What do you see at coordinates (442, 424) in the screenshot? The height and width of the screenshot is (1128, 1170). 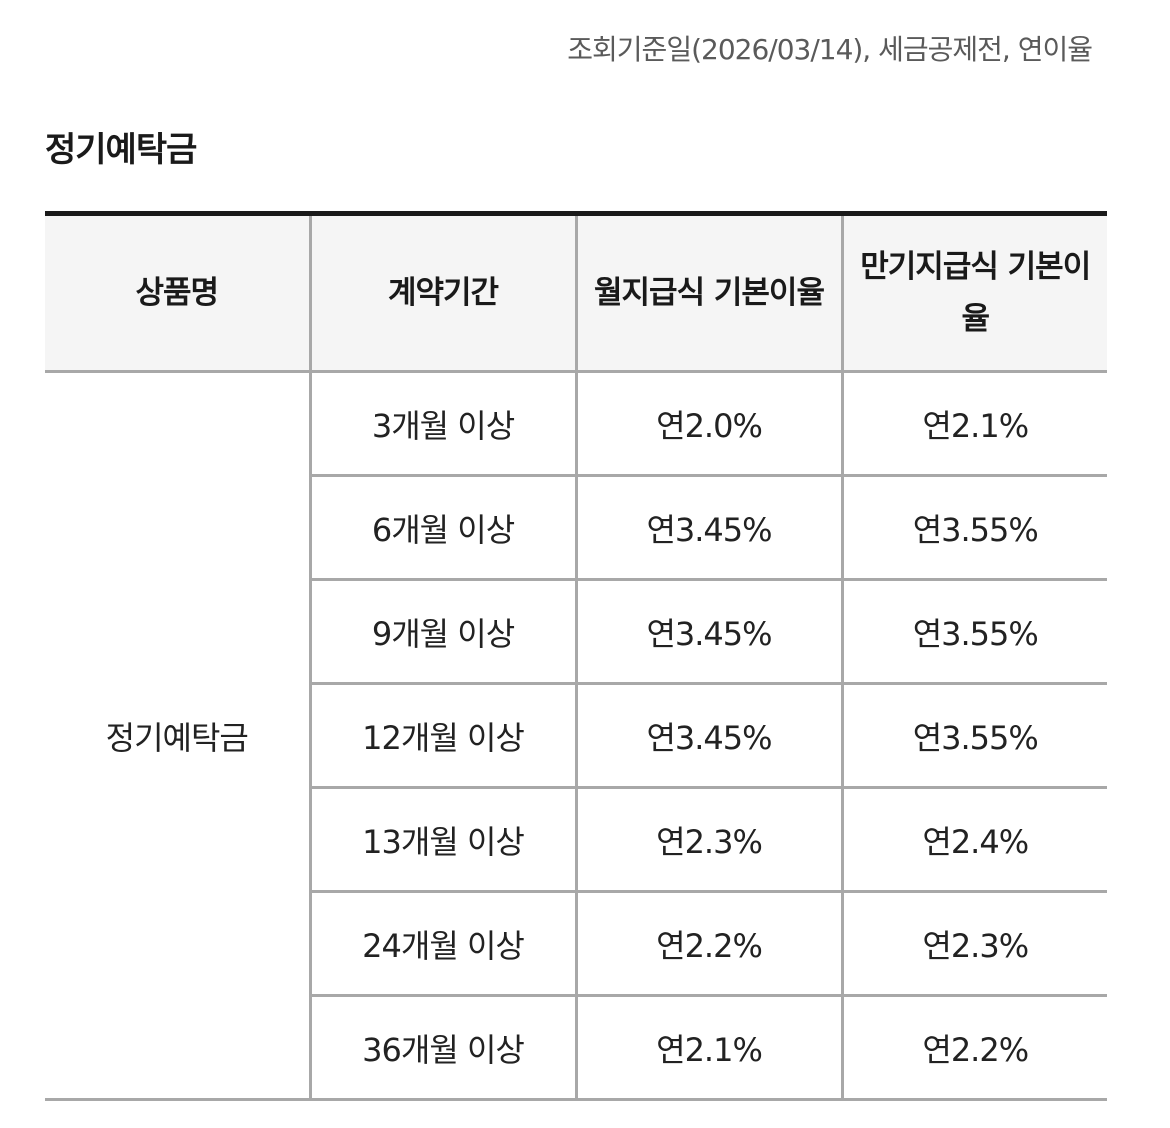 I see `contract-period-cell: 3개월 이상` at bounding box center [442, 424].